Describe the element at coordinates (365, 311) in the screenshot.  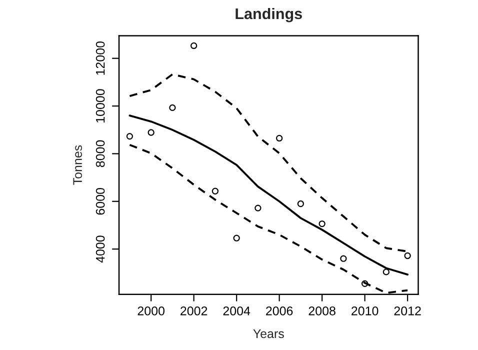
I see `x-tick-label: 2010` at that location.